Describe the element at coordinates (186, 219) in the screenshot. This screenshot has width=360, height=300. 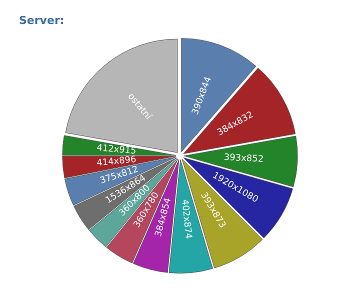
I see `slice-label: 402x874` at that location.